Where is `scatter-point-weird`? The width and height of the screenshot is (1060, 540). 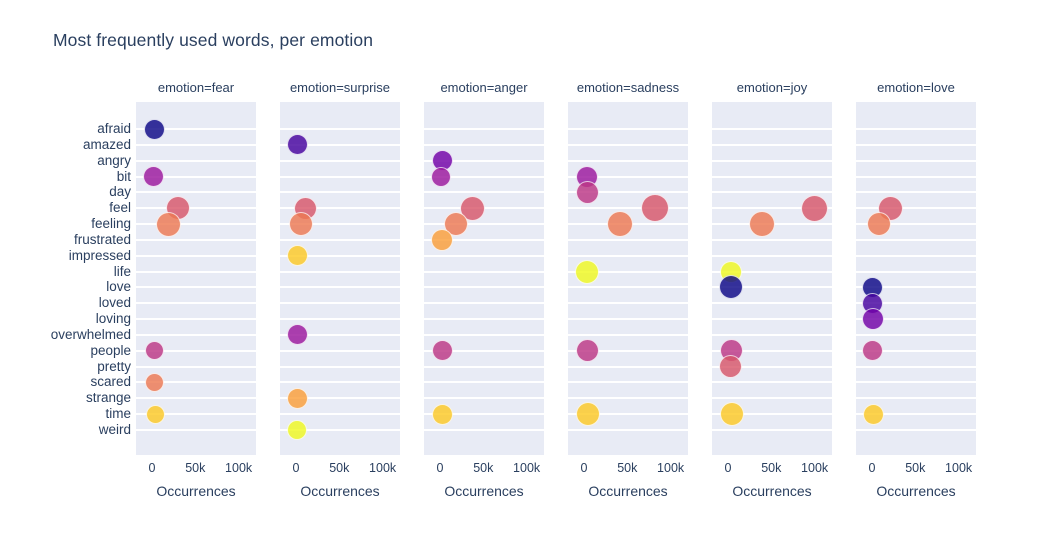 scatter-point-weird is located at coordinates (296, 429).